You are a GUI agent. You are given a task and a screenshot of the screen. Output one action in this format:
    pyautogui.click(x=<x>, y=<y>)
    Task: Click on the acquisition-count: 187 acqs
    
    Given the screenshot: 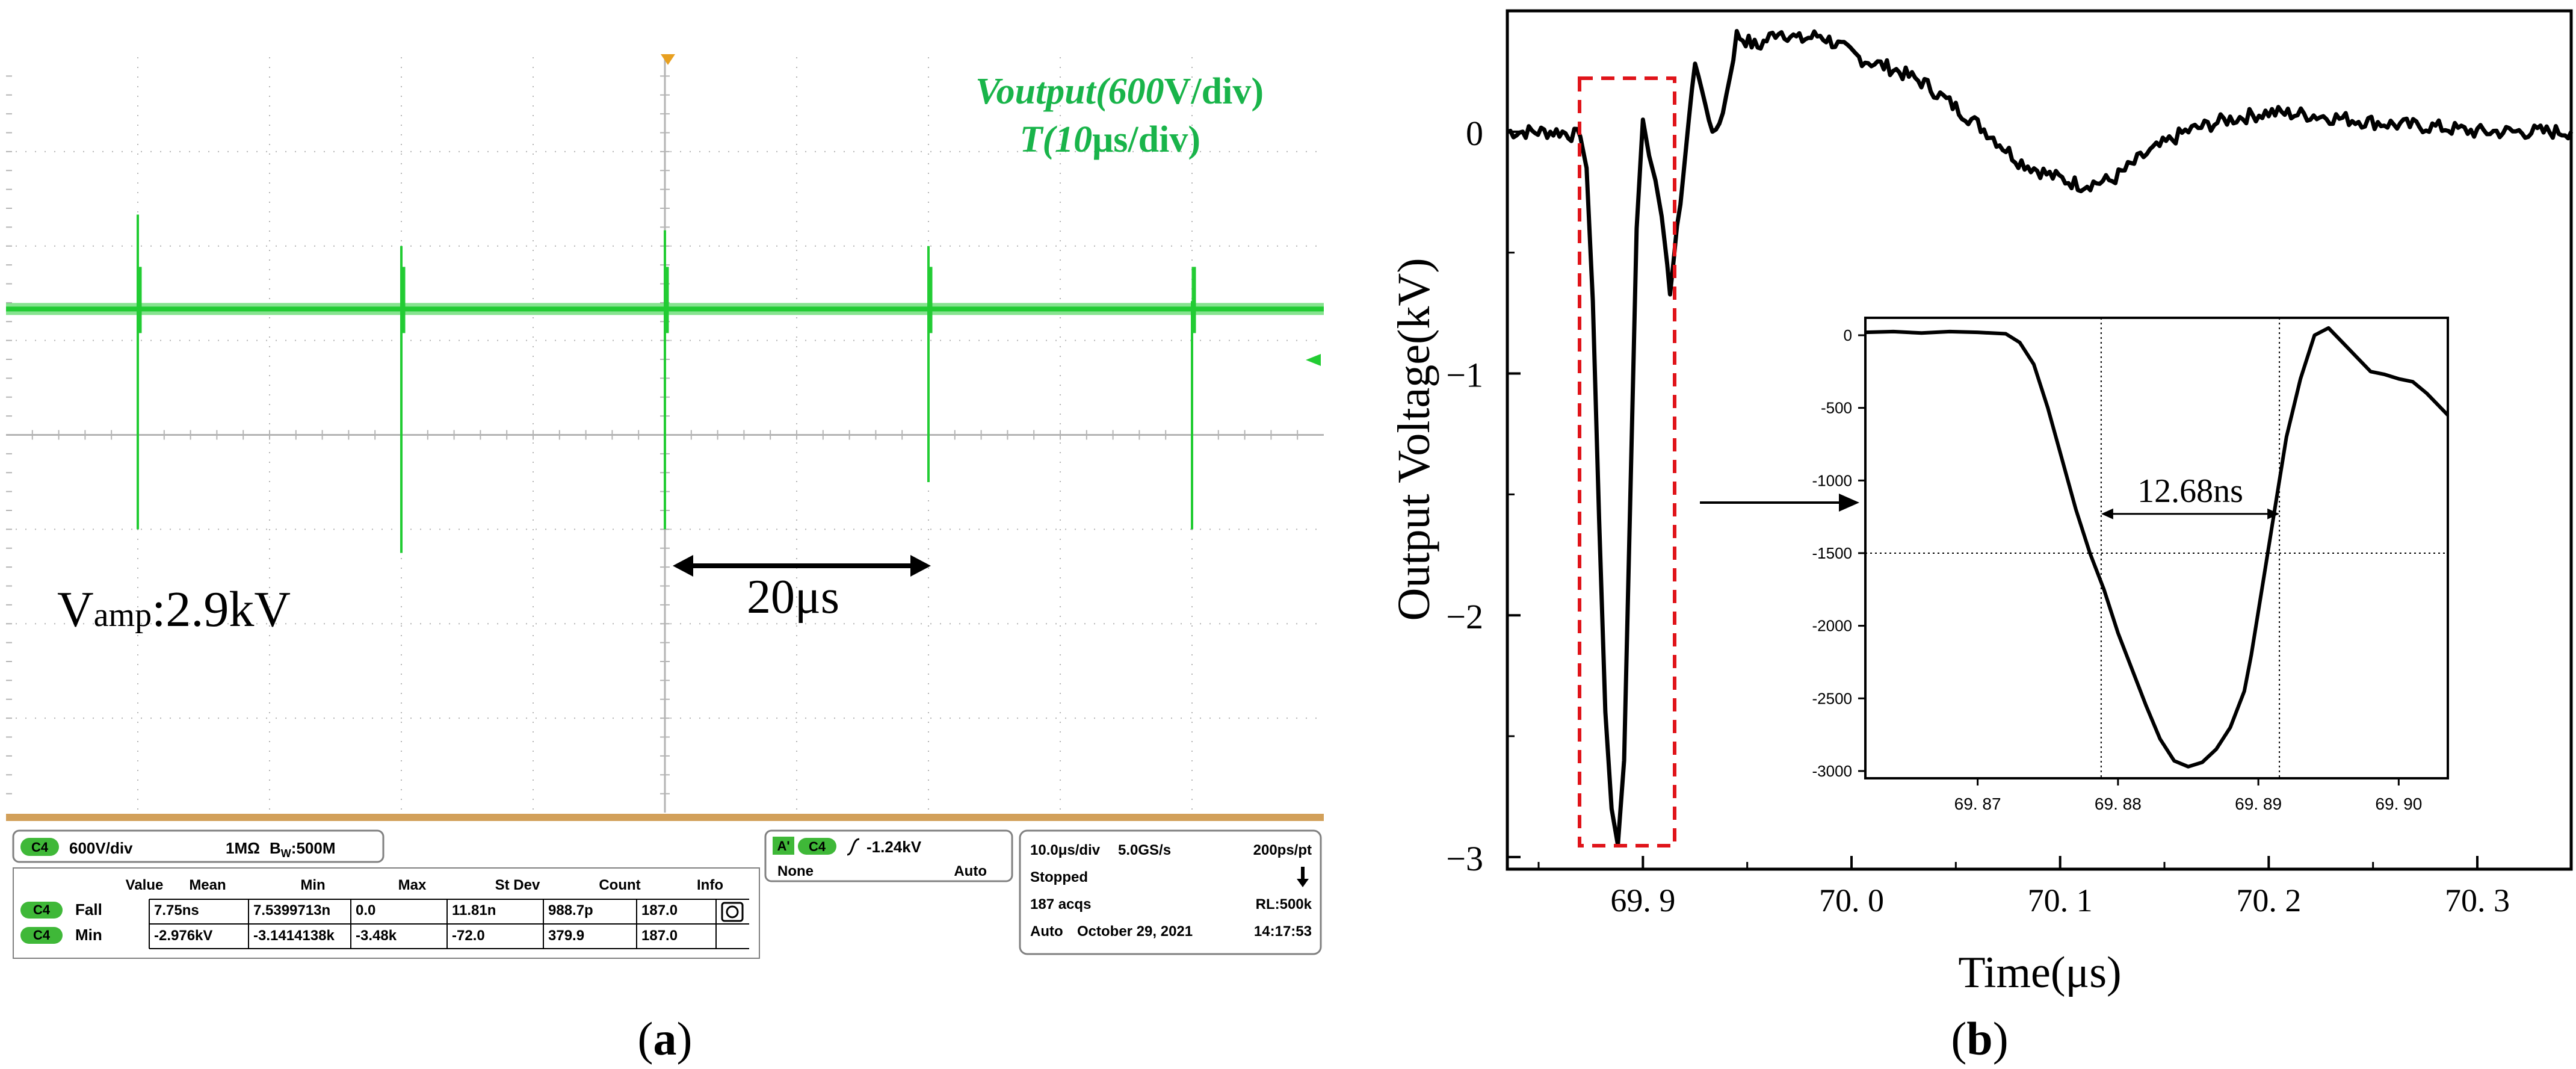 What is the action you would take?
    pyautogui.click(x=1060, y=904)
    